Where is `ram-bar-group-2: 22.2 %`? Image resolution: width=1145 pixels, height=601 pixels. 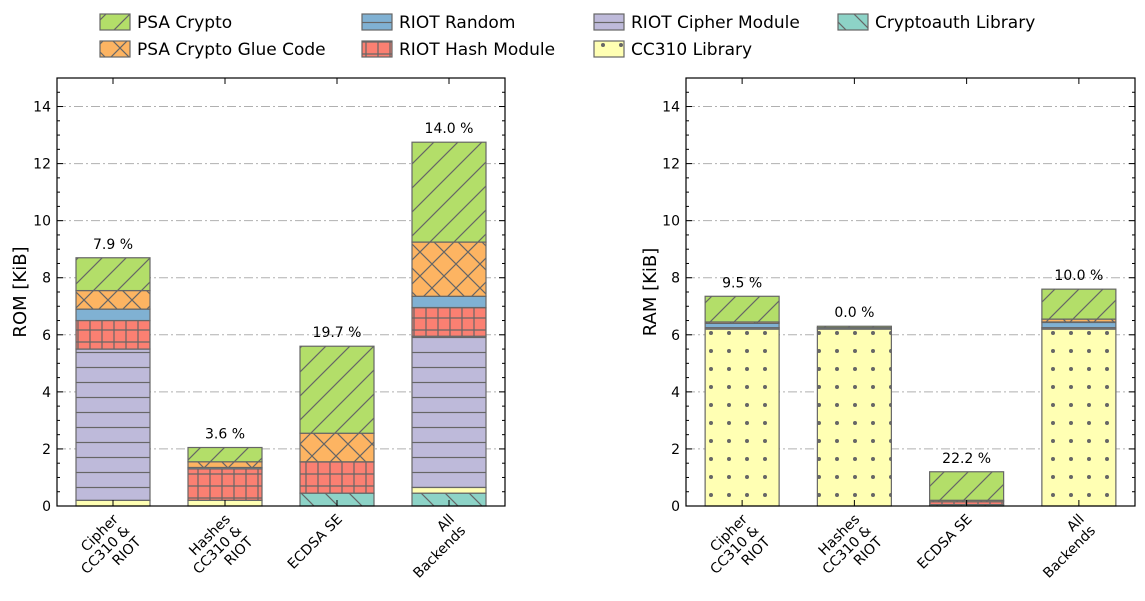
ram-bar-group-2: 22.2 % is located at coordinates (967, 479).